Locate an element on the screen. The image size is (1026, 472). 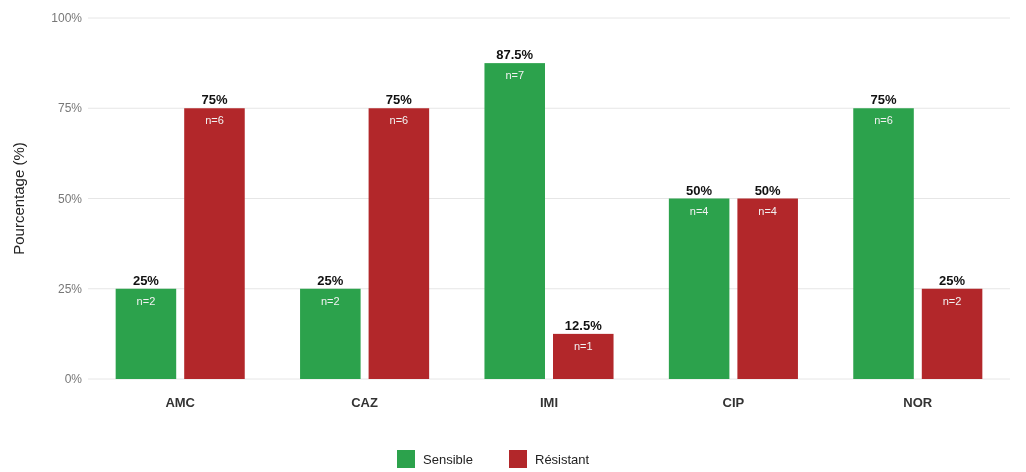
data-label: 87.5% is located at coordinates (515, 55).